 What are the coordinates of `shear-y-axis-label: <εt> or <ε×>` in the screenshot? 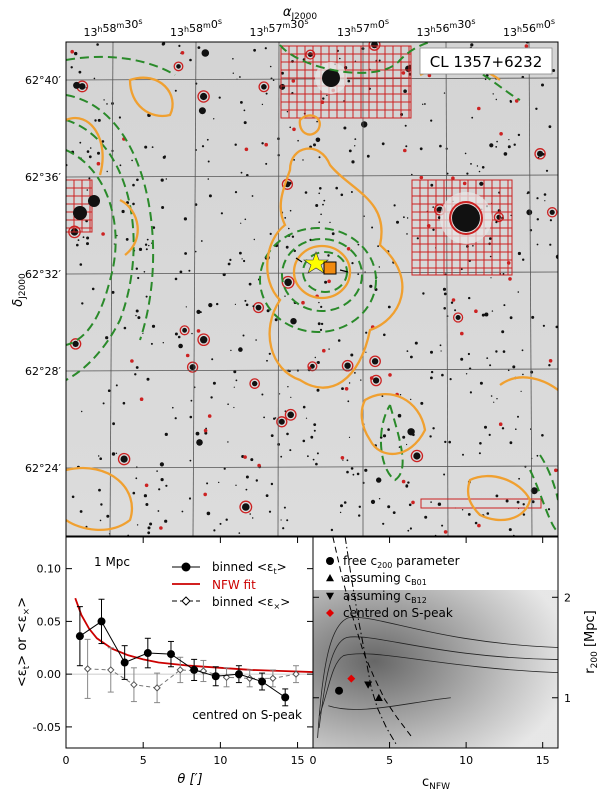 It's located at (23, 642).